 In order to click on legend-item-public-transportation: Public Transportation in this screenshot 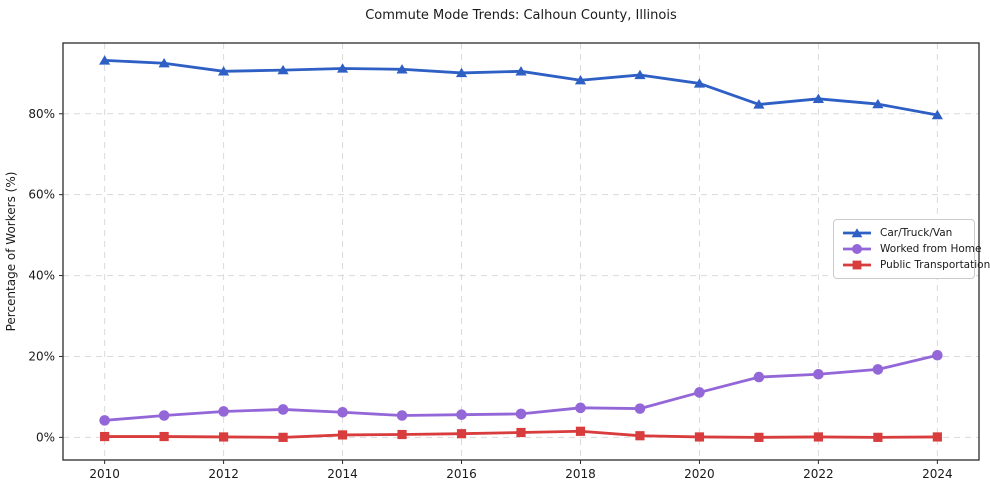, I will do `click(916, 265)`.